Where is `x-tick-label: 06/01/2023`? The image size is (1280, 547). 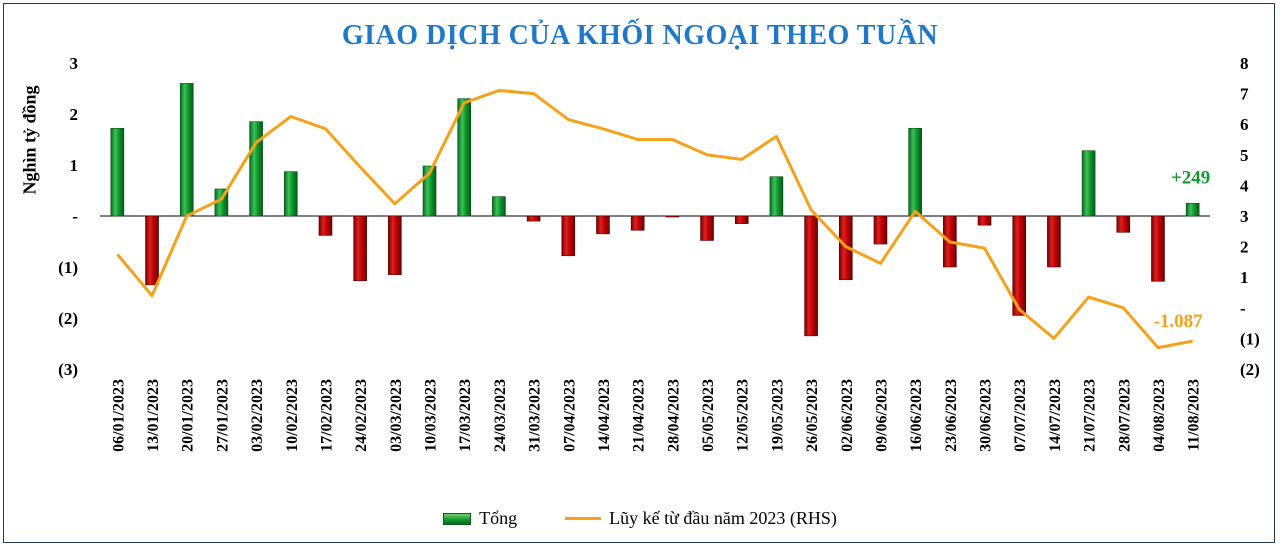
x-tick-label: 06/01/2023 is located at coordinates (118, 415).